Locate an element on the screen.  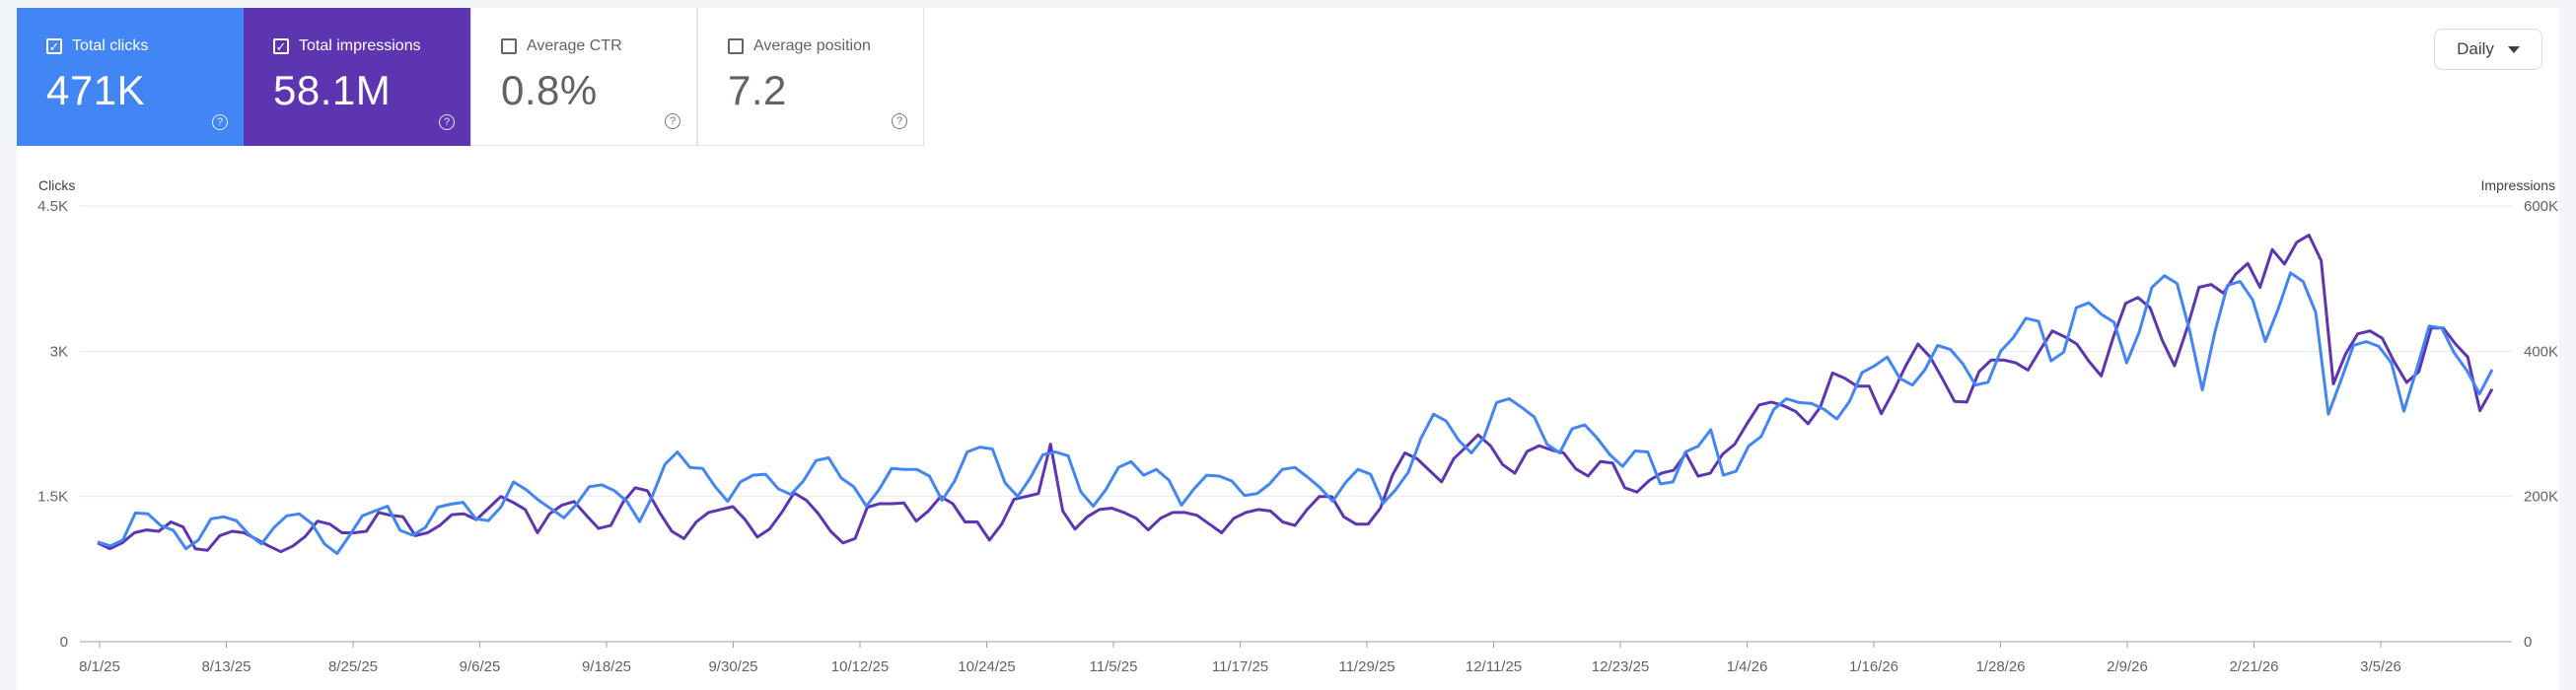
metric-card-3: Average CTR 0.8%? is located at coordinates (583, 77).